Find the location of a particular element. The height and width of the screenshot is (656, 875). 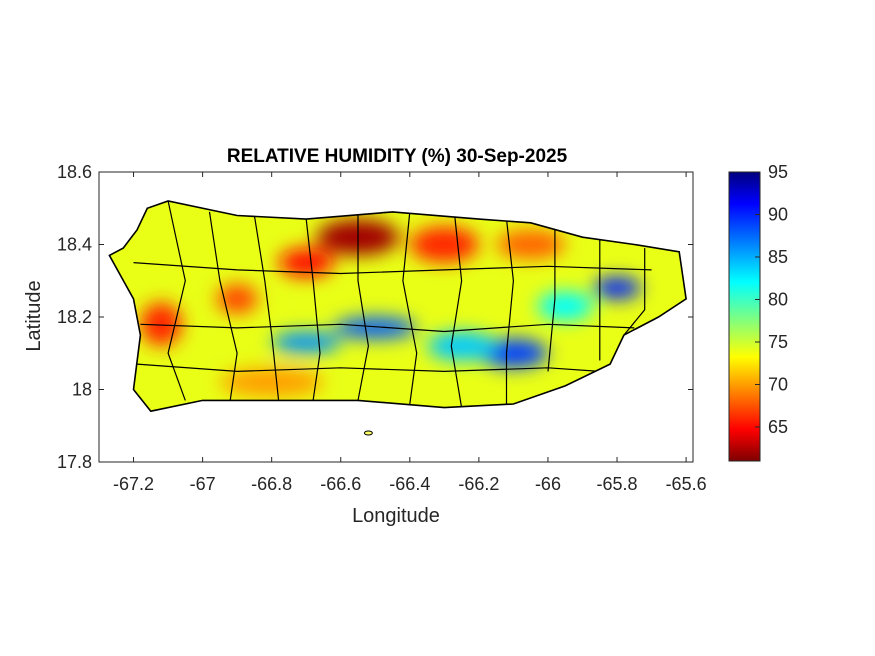

y-tick-label: 17.8 is located at coordinates (74, 462).